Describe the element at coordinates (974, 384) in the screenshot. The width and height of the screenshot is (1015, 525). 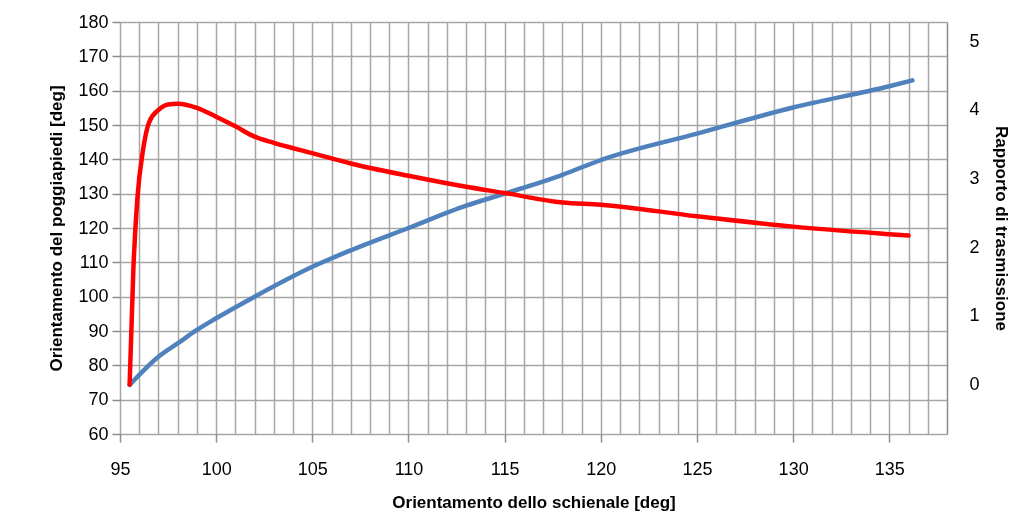
I see `y2-tick-label: 0` at that location.